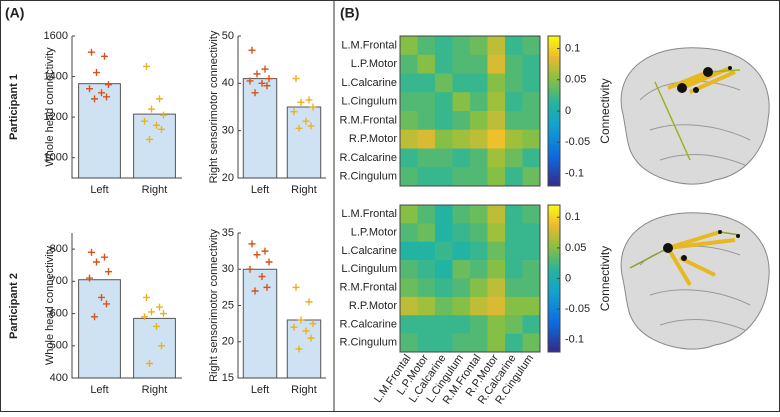 The width and height of the screenshot is (780, 417). What do you see at coordinates (349, 13) in the screenshot?
I see `panel-label: (B)` at bounding box center [349, 13].